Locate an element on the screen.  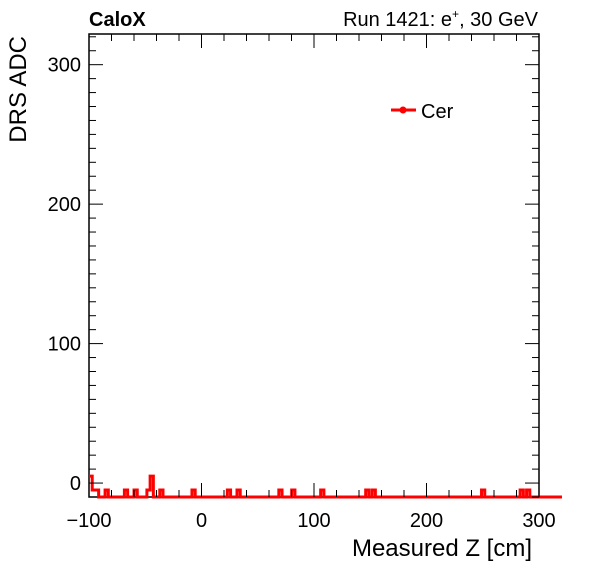
x-tick-label: 300 is located at coordinates (538, 521).